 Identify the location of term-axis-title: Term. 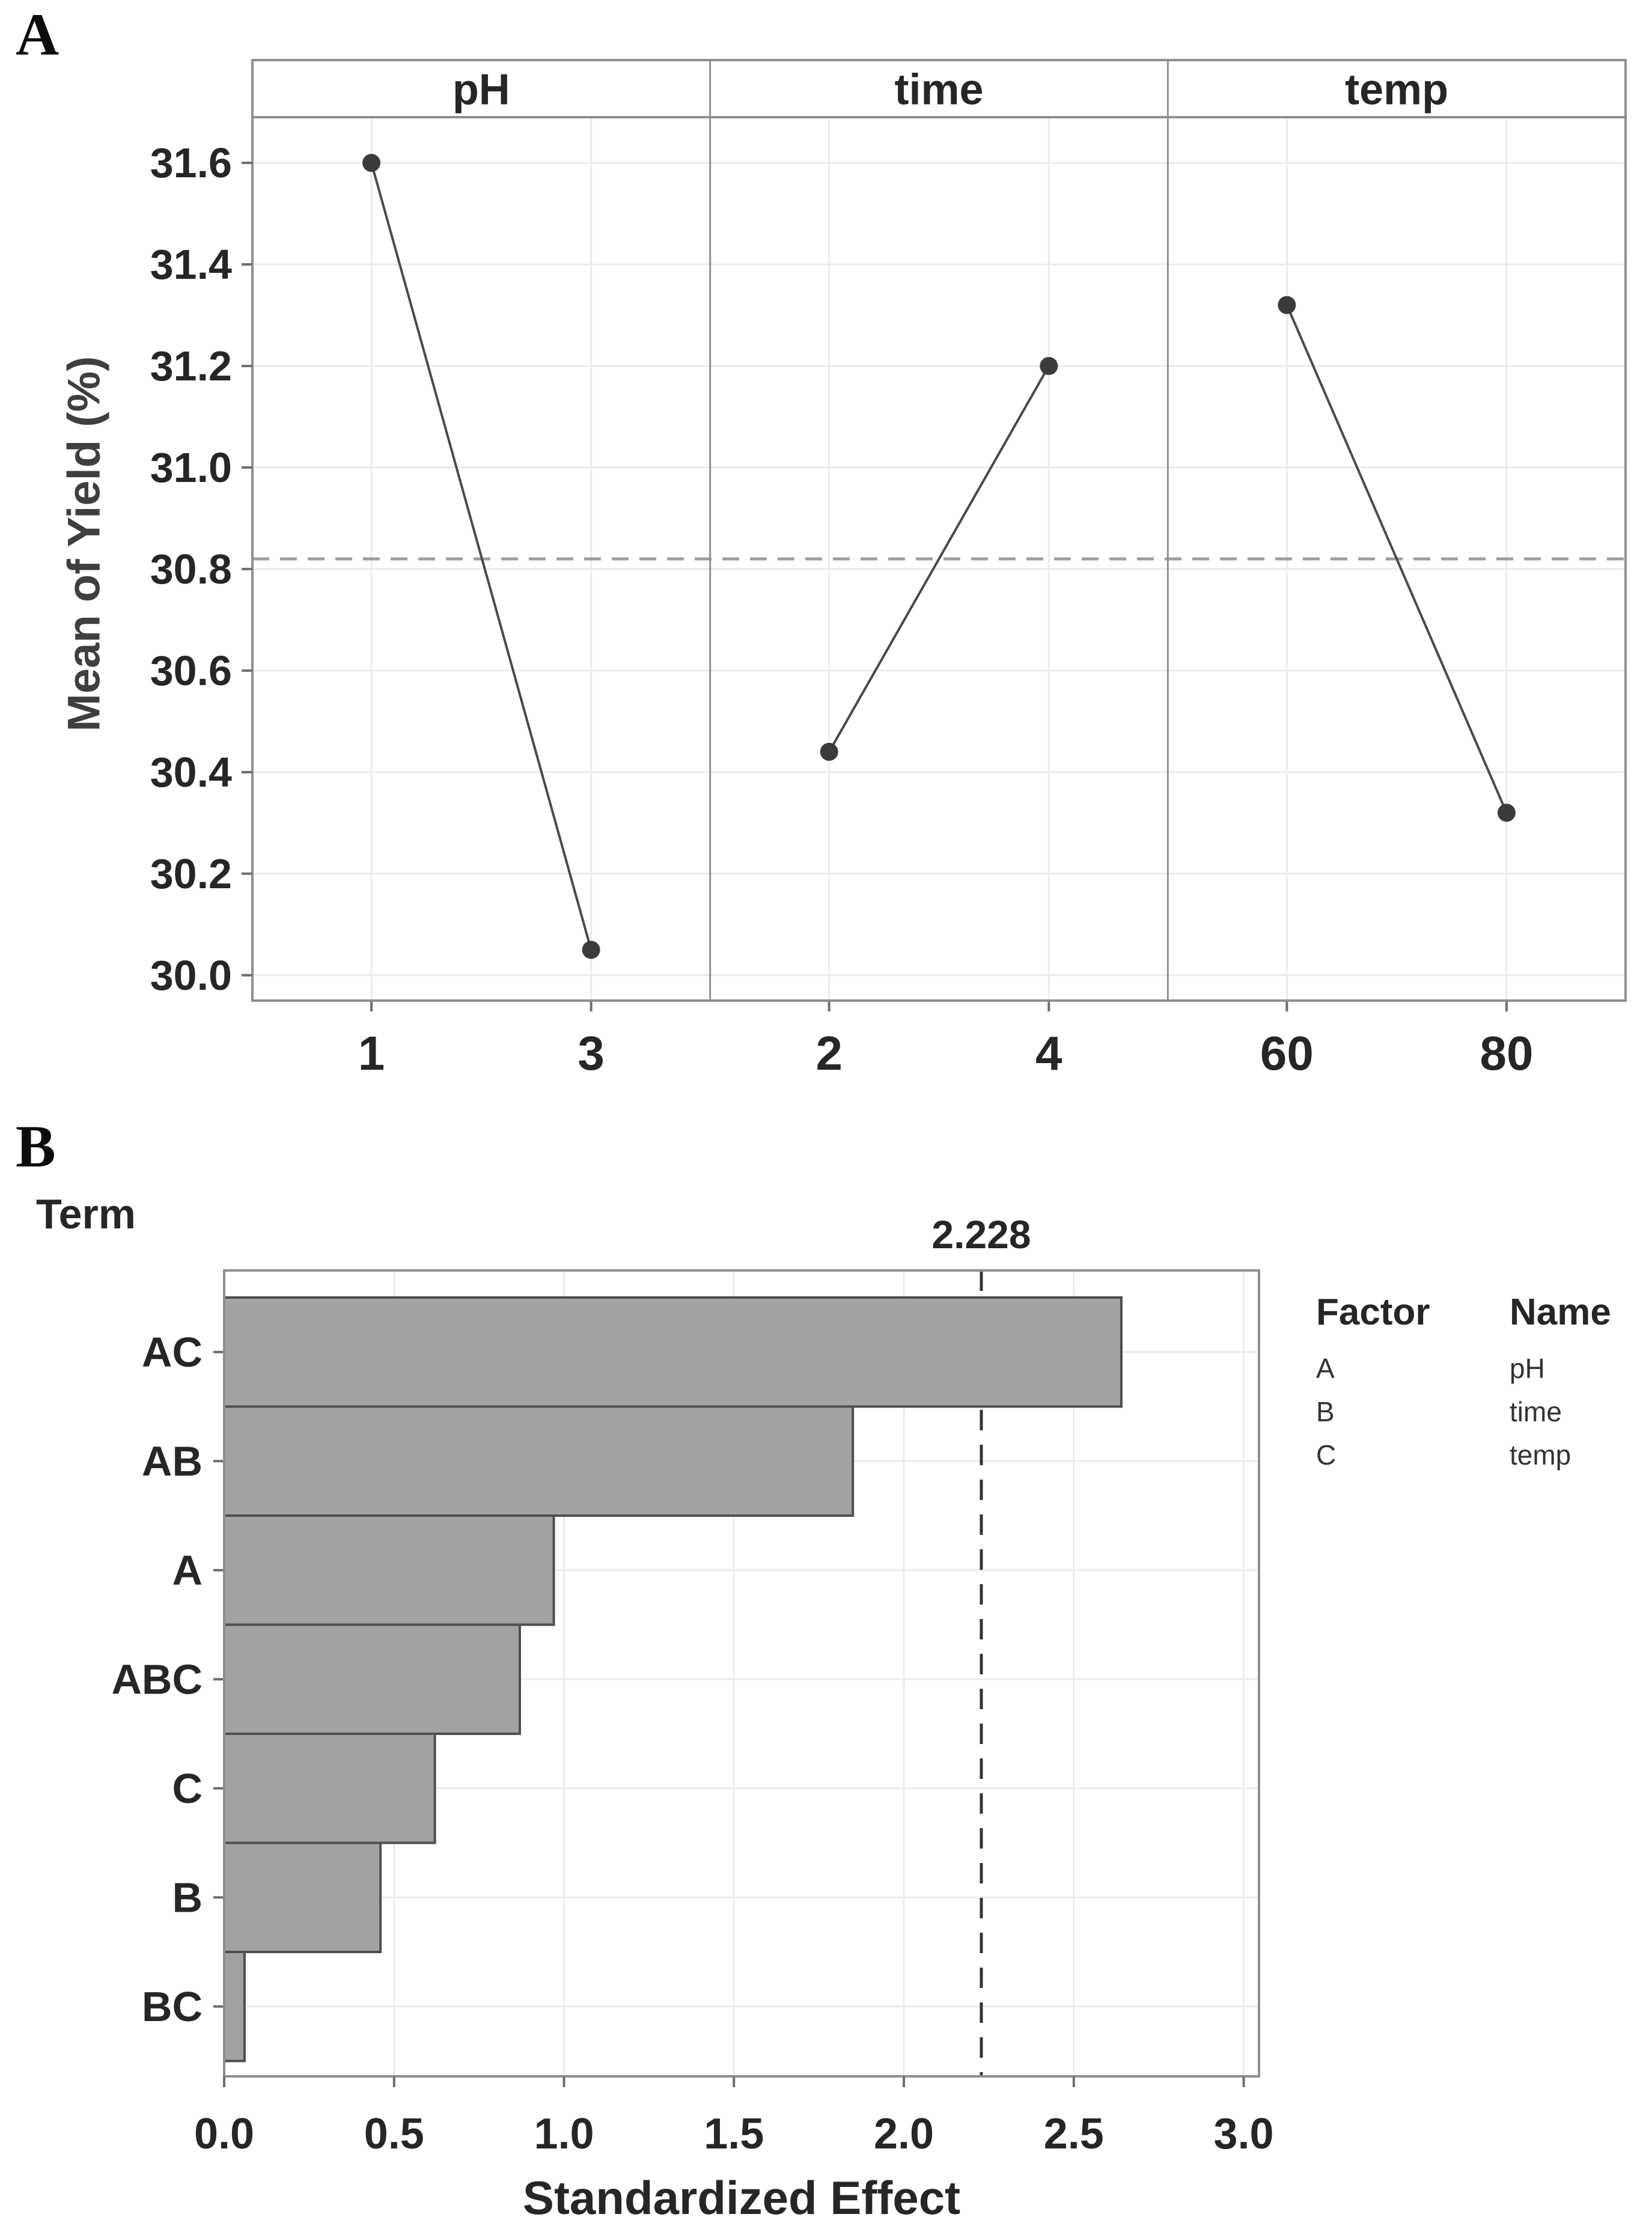
(86, 1214).